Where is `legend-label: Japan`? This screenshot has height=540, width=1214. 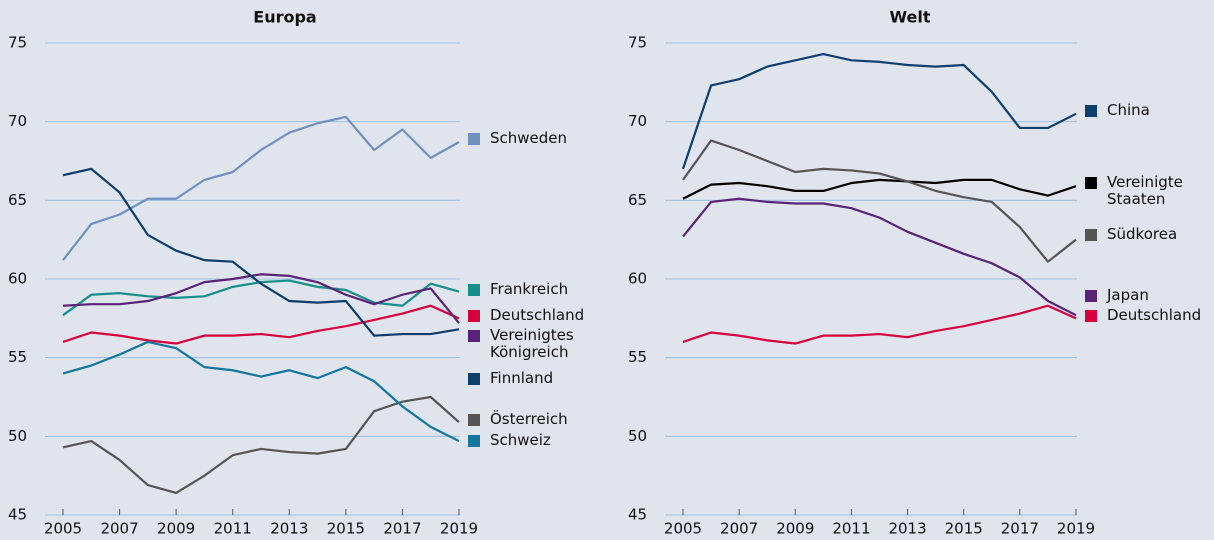
legend-label: Japan is located at coordinates (1128, 295).